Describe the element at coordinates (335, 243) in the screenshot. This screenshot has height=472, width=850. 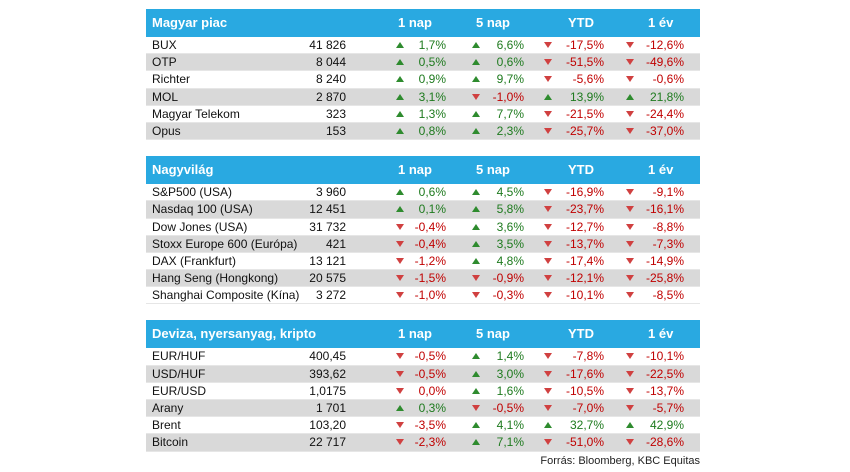
I see `instrument-value: 421` at that location.